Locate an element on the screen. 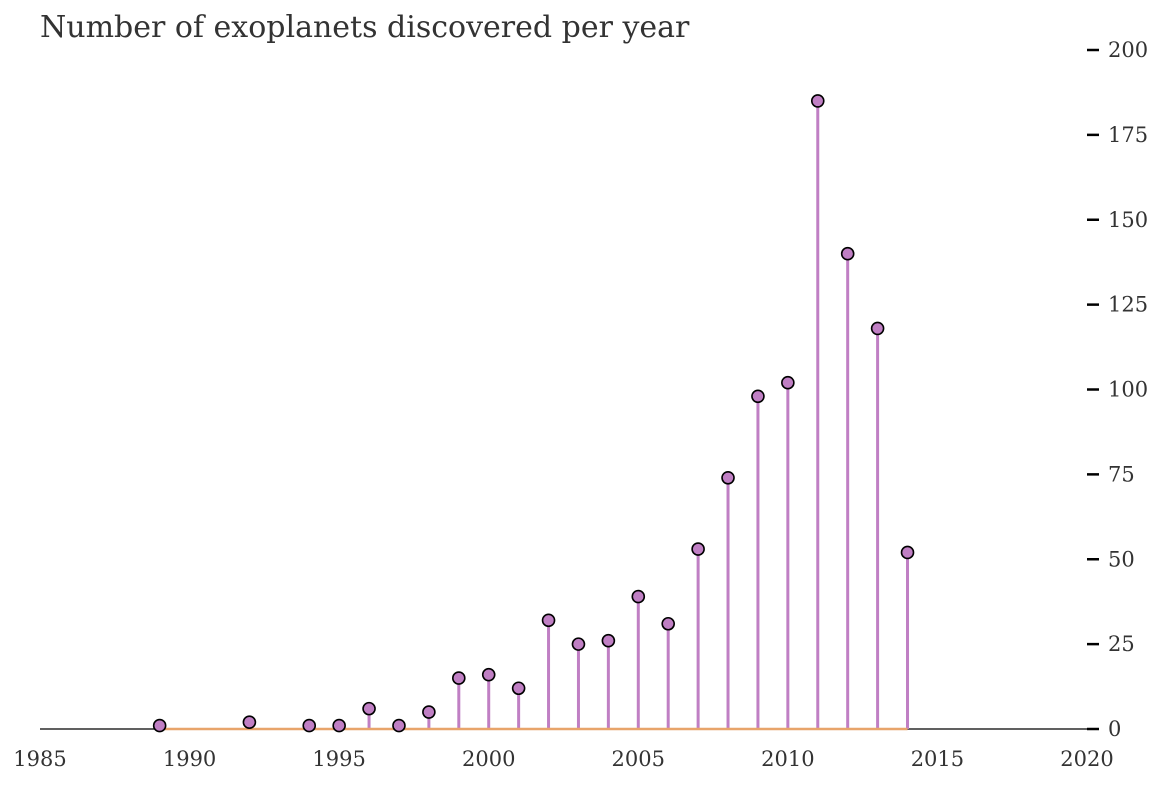  x-tick-label: 2005 is located at coordinates (638, 759).